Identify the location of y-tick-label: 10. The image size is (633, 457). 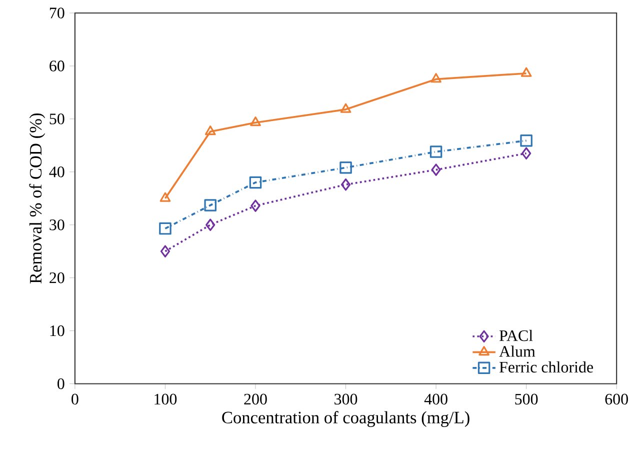
(57, 331).